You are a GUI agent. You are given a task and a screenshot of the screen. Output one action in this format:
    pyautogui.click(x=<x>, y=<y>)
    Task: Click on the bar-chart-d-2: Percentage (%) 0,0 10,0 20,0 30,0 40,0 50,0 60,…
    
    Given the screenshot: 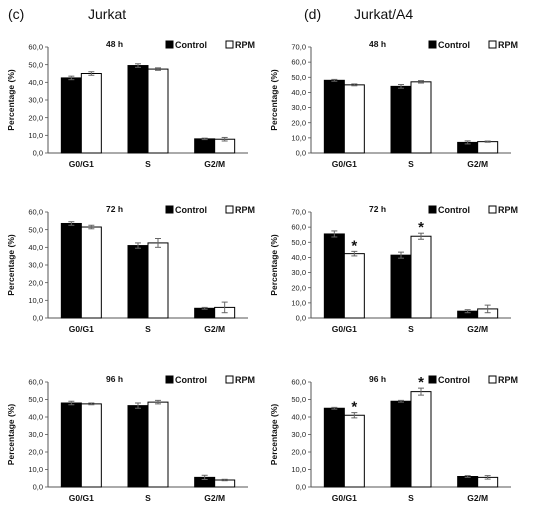 What is the action you would take?
    pyautogui.click(x=393, y=438)
    